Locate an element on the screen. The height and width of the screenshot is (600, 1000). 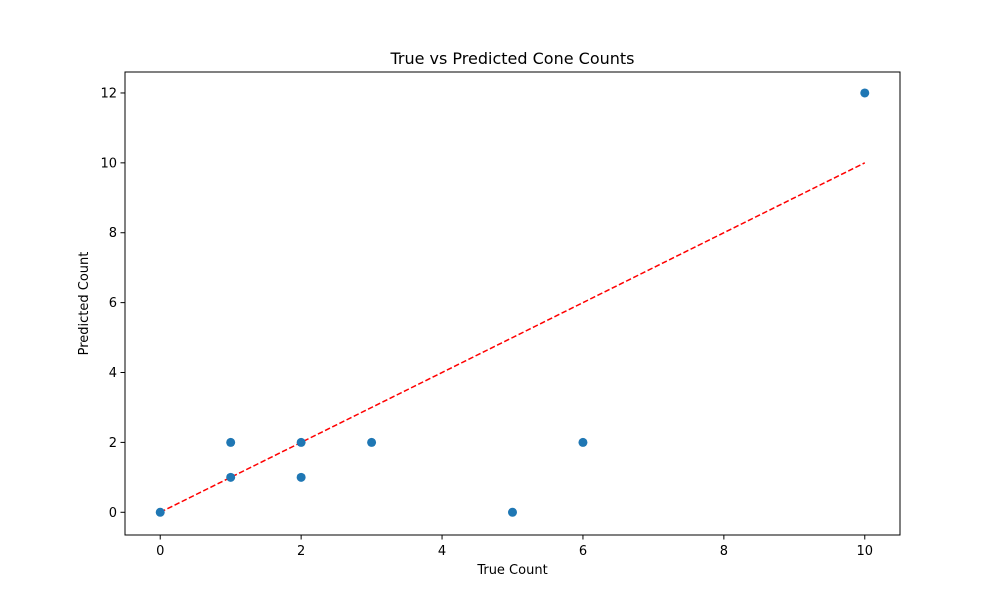
x-tick-label: 10 is located at coordinates (864, 551).